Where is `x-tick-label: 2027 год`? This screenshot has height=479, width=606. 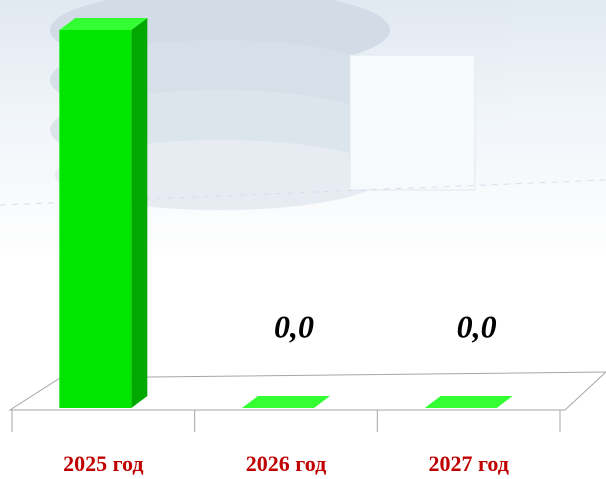
x-tick-label: 2027 год is located at coordinates (468, 463).